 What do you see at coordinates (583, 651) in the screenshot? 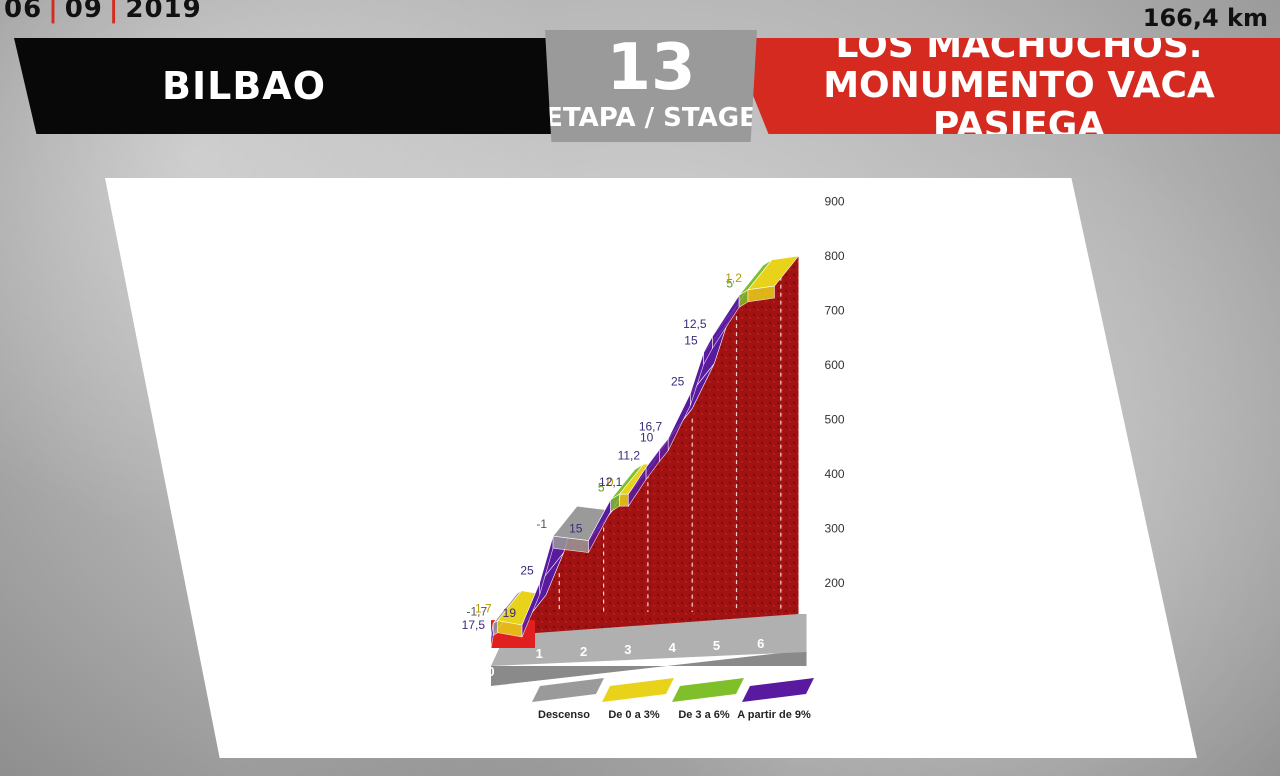
I see `x-tick-label: 2` at bounding box center [583, 651].